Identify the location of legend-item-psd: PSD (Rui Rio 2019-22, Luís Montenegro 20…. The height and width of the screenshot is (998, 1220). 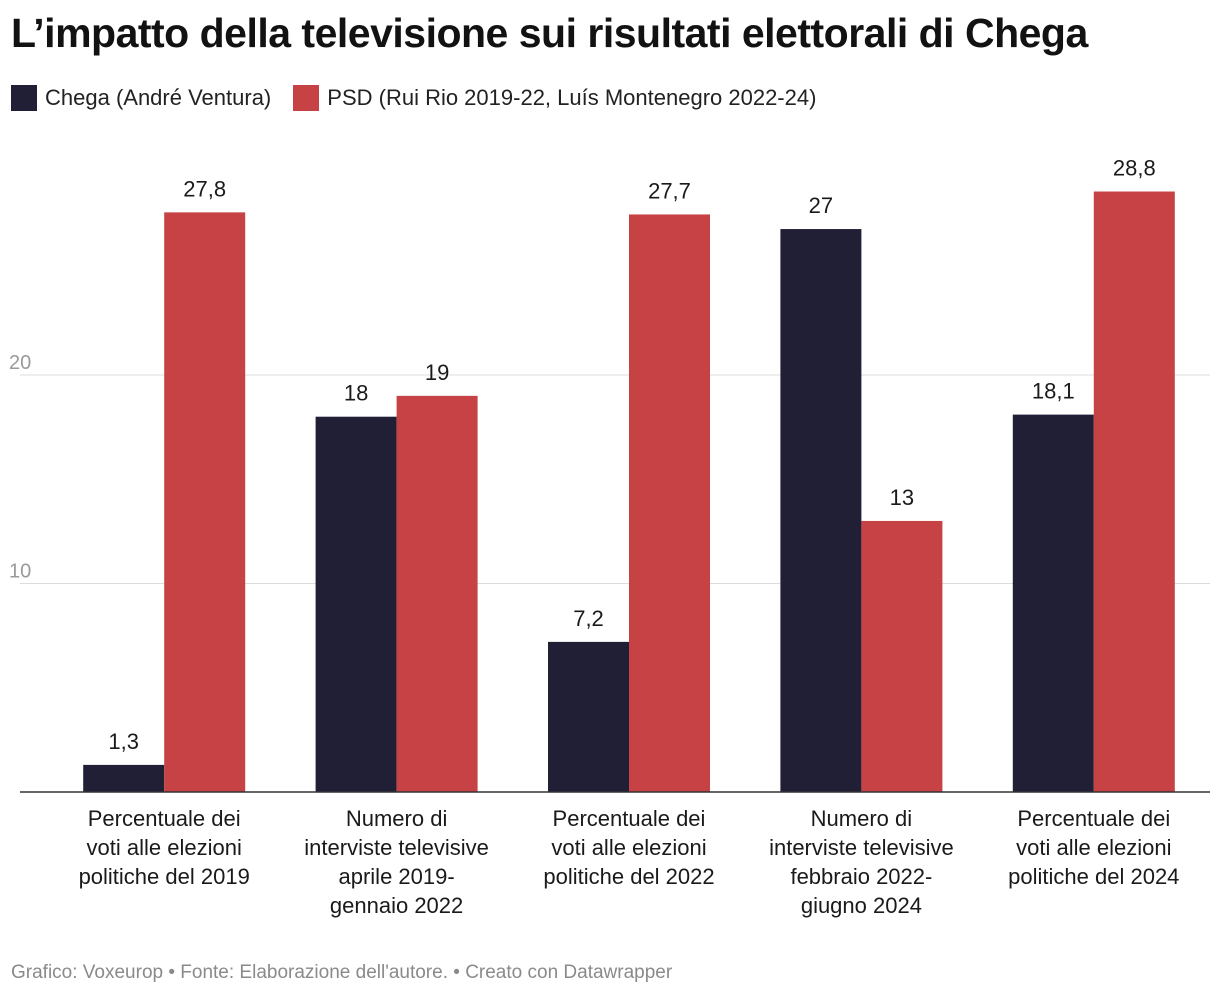
(554, 98).